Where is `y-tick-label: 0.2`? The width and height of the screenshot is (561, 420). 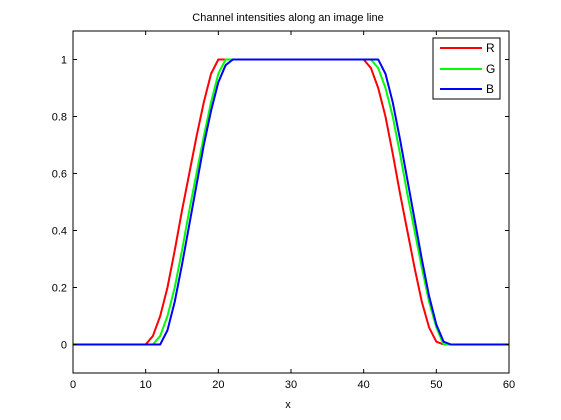
y-tick-label: 0.2 is located at coordinates (59, 289).